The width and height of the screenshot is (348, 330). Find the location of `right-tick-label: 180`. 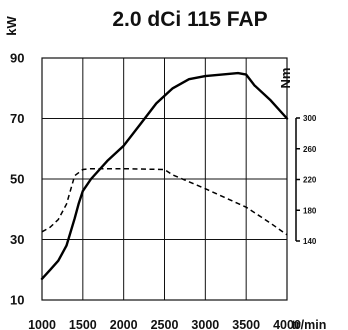

right-tick-label: 180 is located at coordinates (310, 210).